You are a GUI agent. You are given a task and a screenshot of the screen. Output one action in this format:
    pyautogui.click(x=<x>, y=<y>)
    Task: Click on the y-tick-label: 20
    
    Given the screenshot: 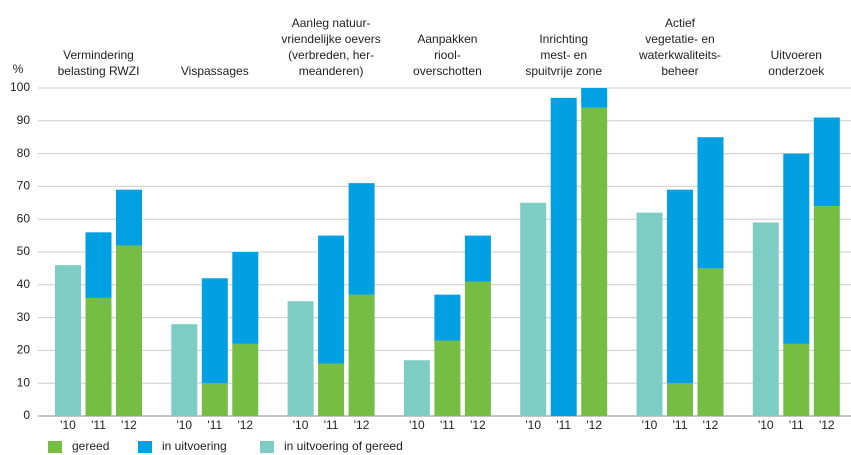 What is the action you would take?
    pyautogui.click(x=24, y=350)
    